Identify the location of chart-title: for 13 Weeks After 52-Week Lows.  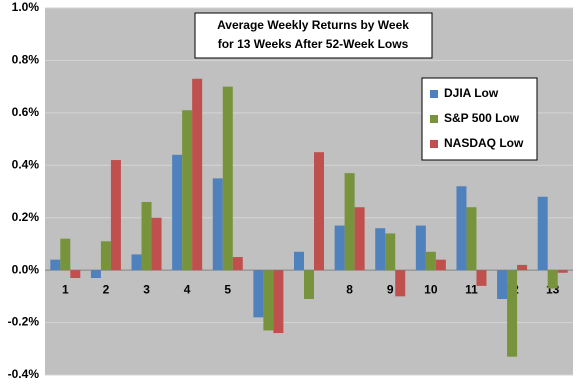
(313, 44).